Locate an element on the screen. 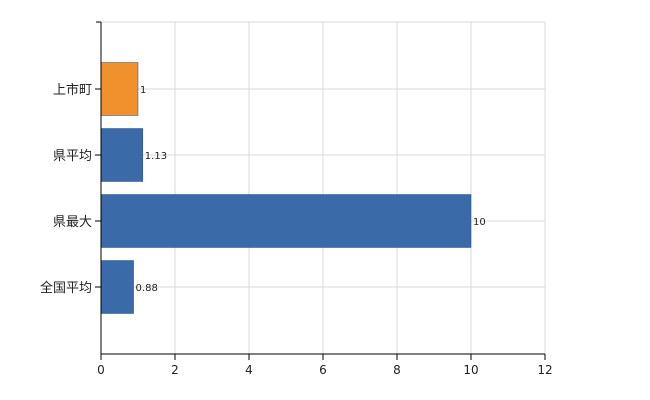  category-label: 県最大 is located at coordinates (72, 222).